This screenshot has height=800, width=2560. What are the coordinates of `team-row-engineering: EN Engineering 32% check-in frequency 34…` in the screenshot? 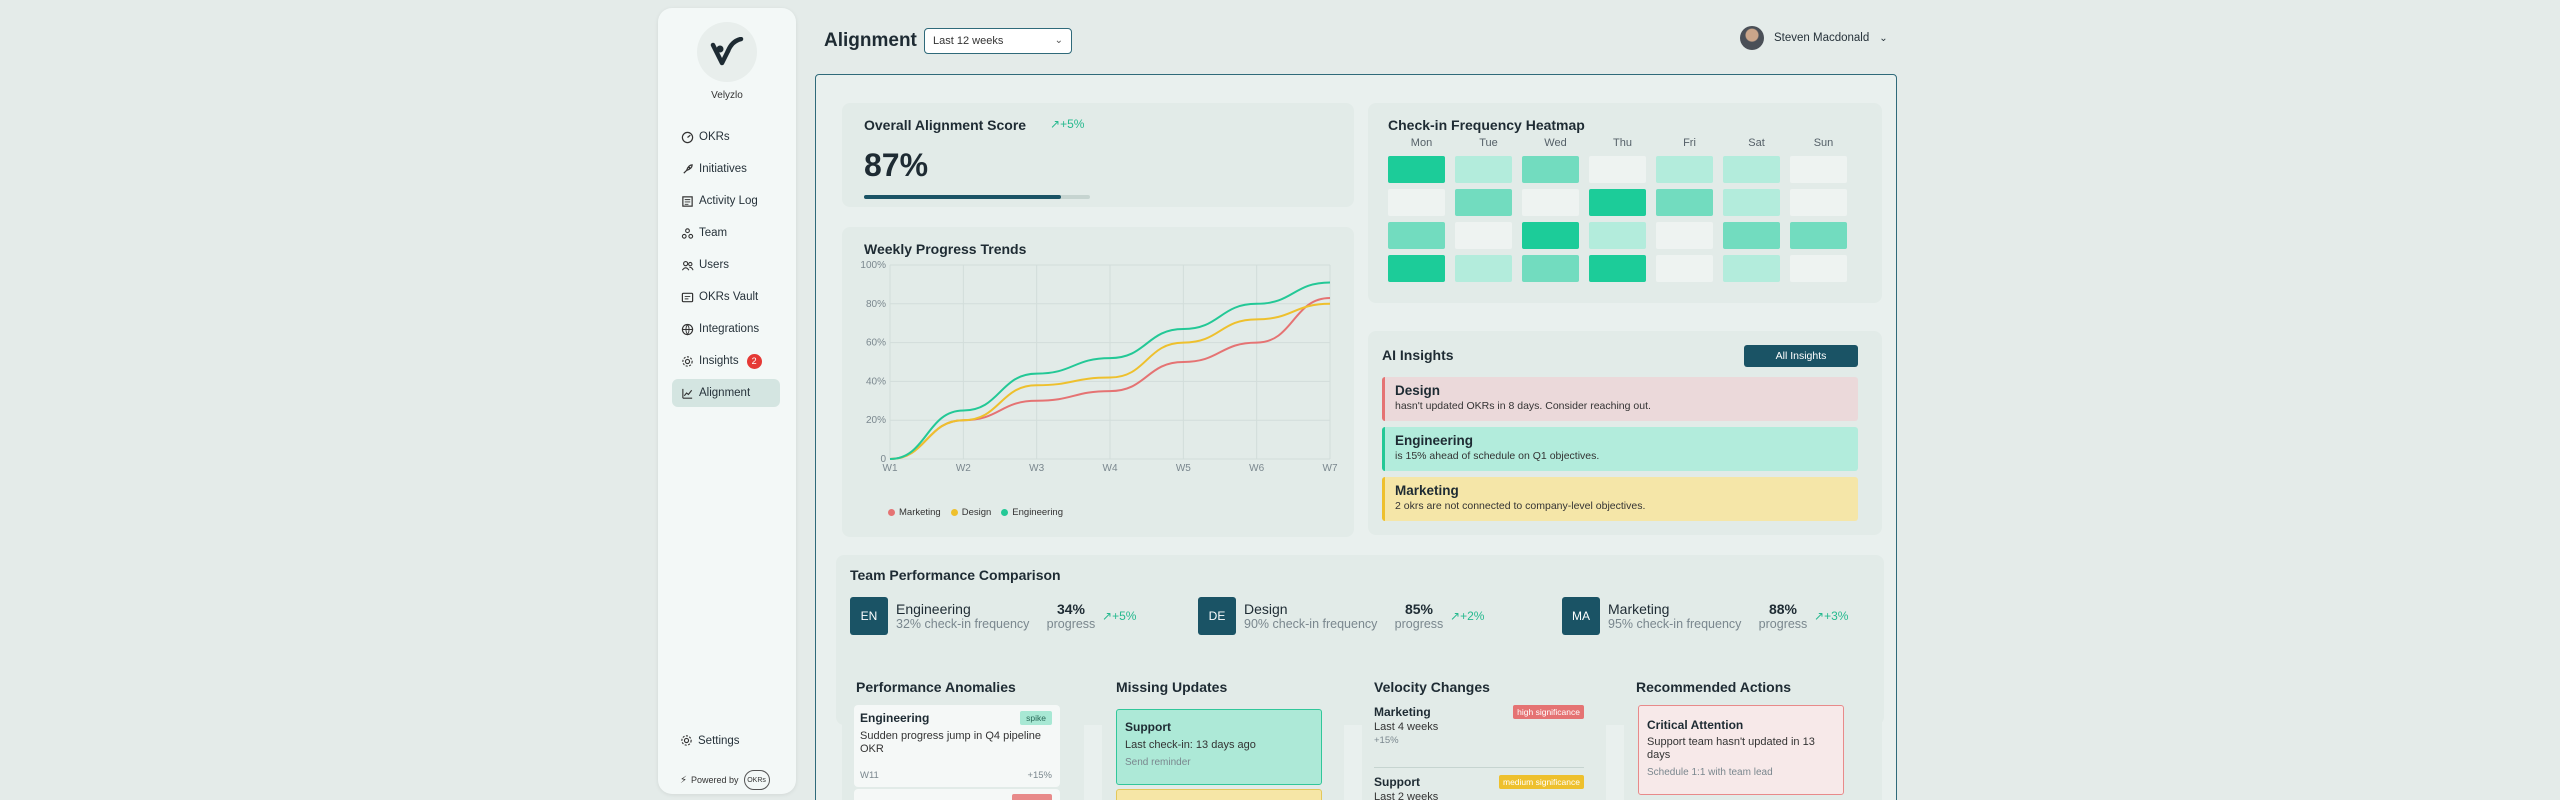 It's located at (993, 616).